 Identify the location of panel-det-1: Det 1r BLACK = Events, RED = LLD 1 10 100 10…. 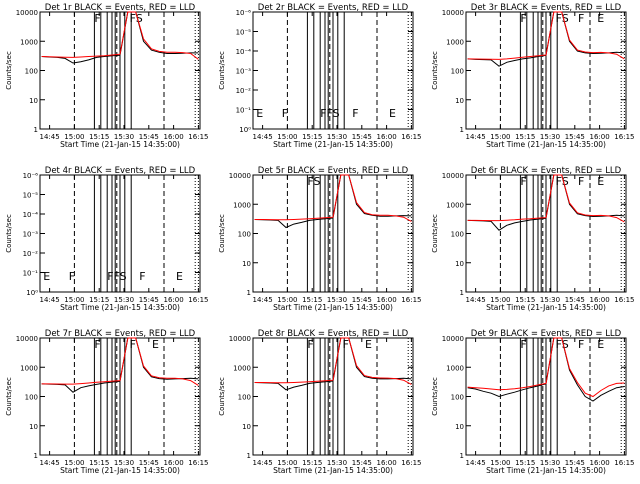
(106, 76).